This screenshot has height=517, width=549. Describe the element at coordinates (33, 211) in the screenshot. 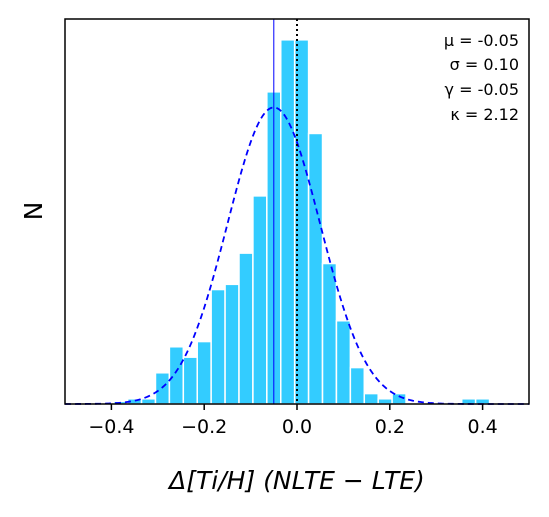

I see `y-axis-title: N` at that location.